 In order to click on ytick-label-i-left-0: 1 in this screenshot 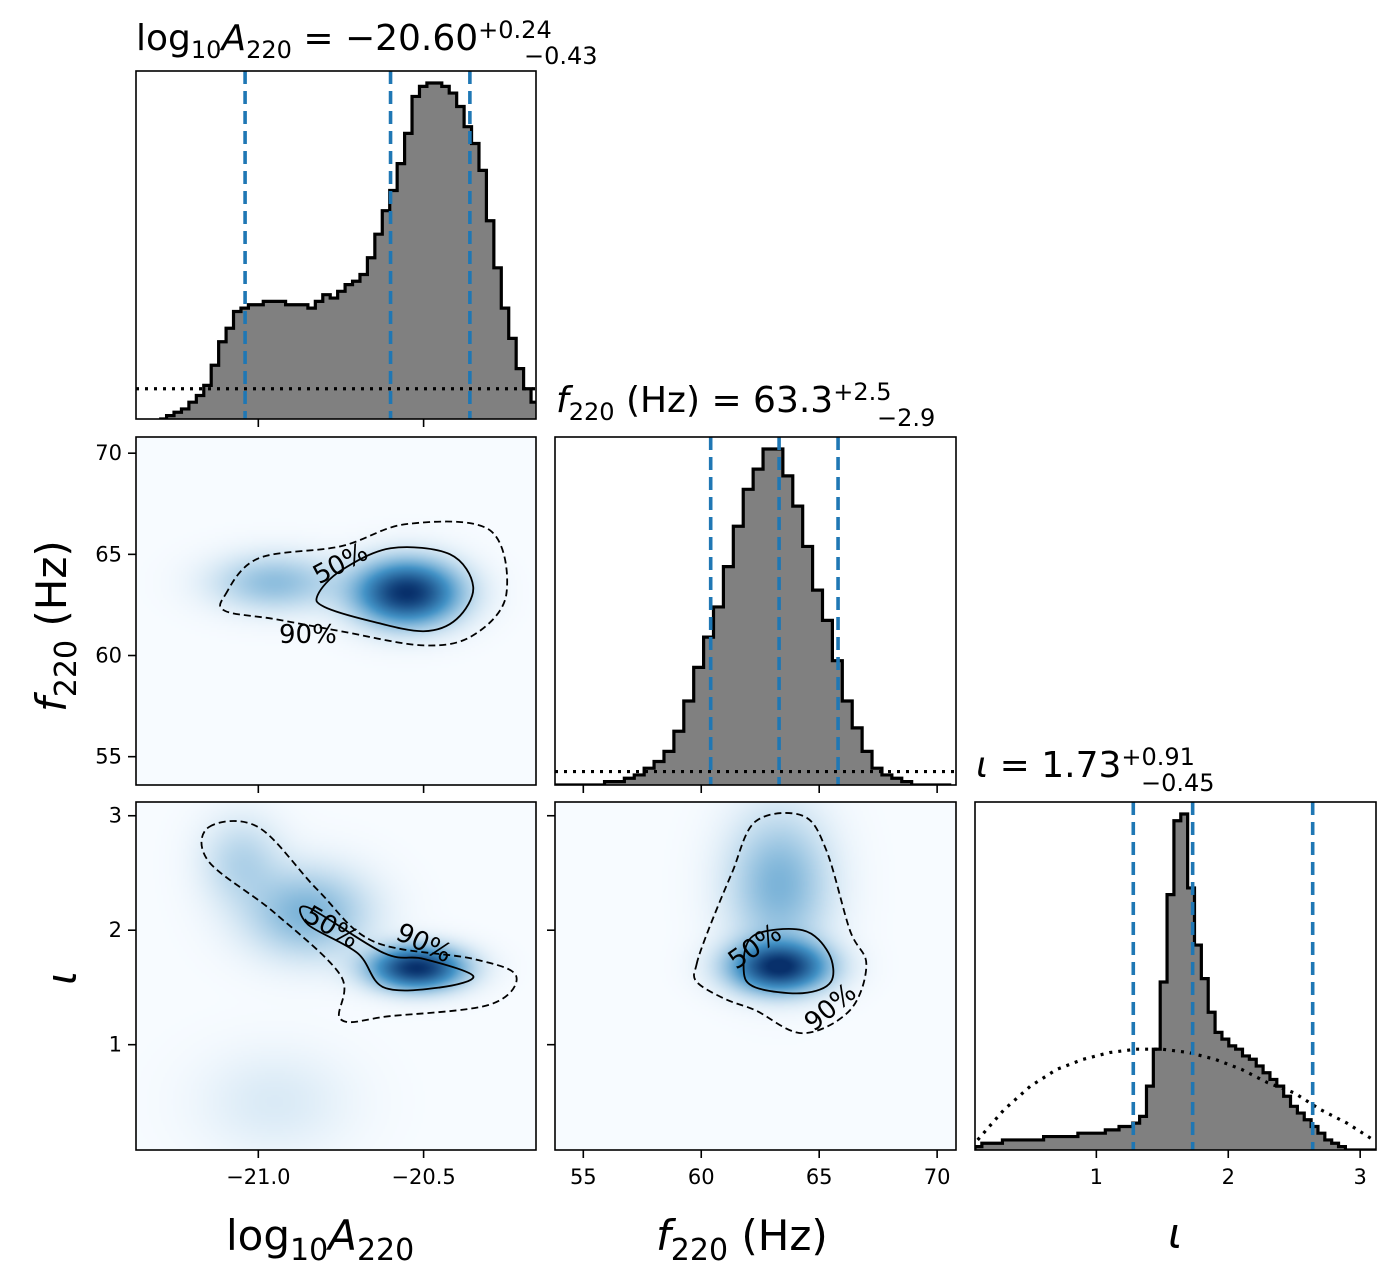, I will do `click(115, 1045)`.